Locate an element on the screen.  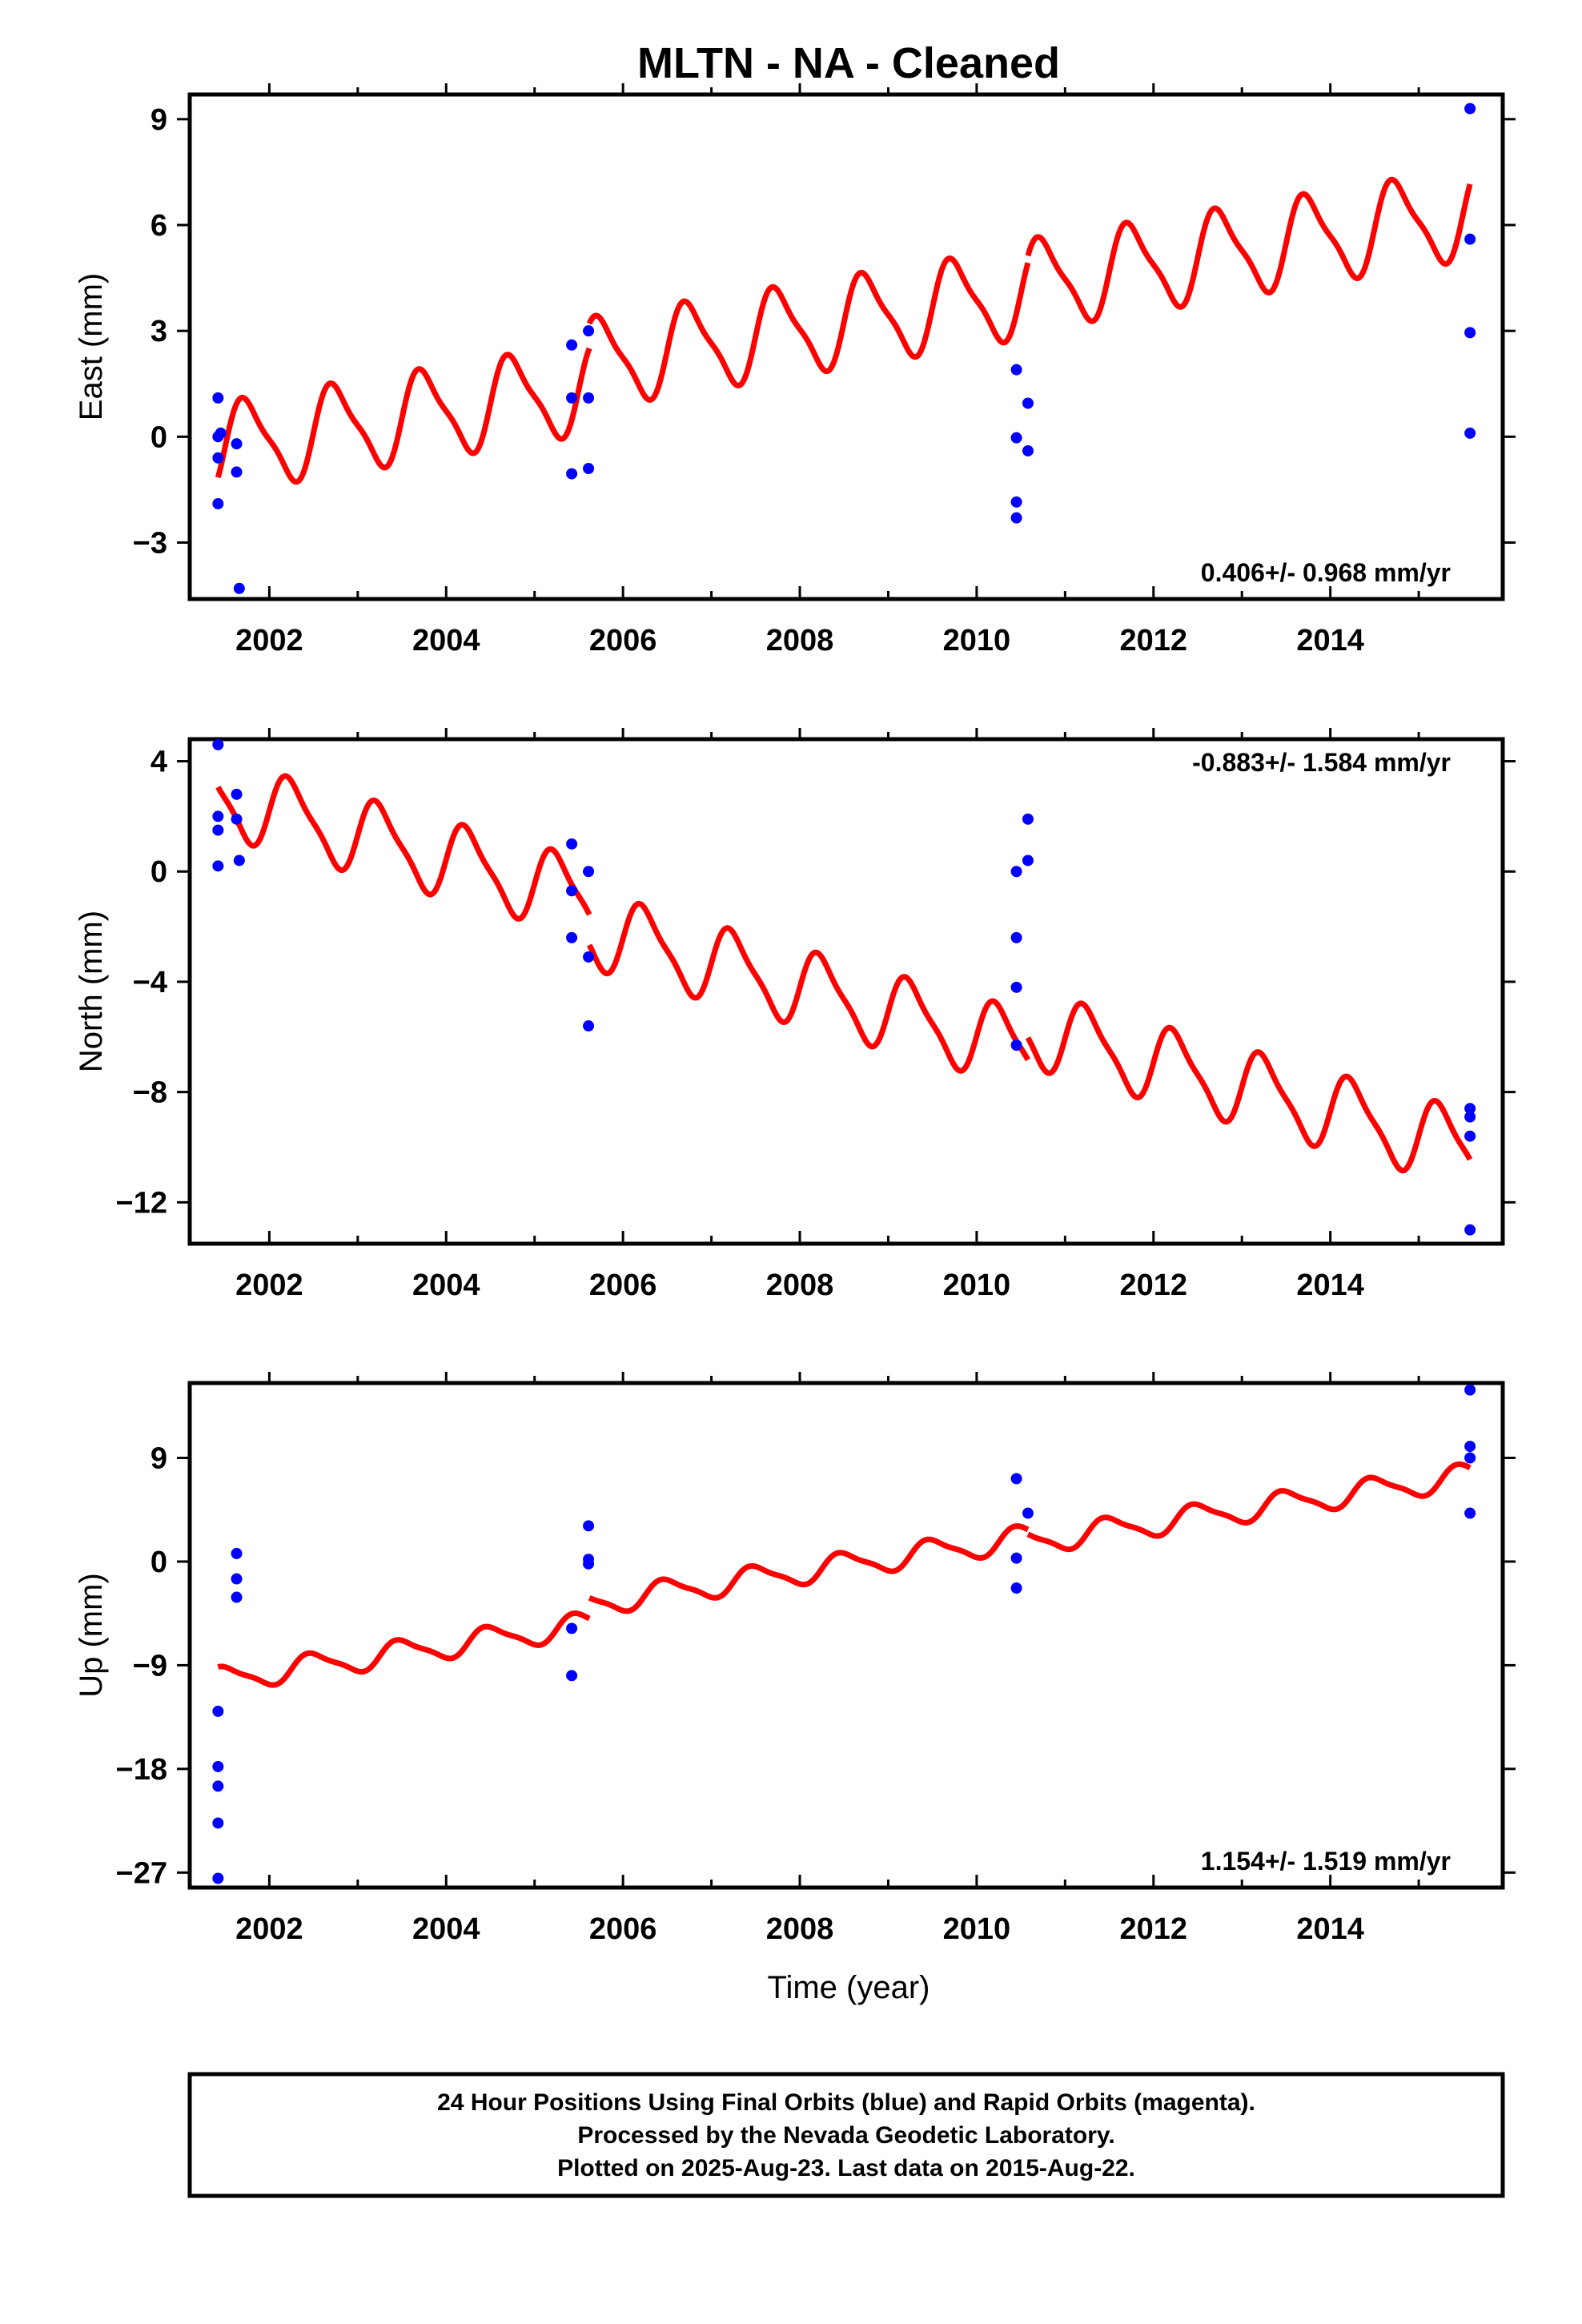
x-tick-label: 2004 is located at coordinates (446, 640).